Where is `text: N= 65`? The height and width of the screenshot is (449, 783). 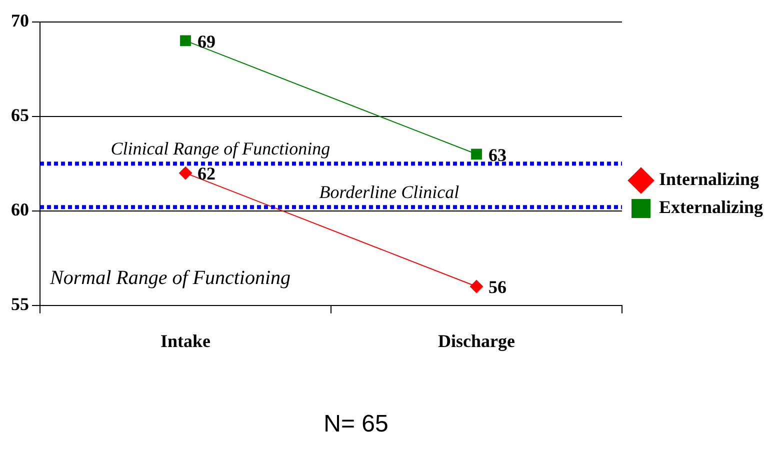 text: N= 65 is located at coordinates (356, 424).